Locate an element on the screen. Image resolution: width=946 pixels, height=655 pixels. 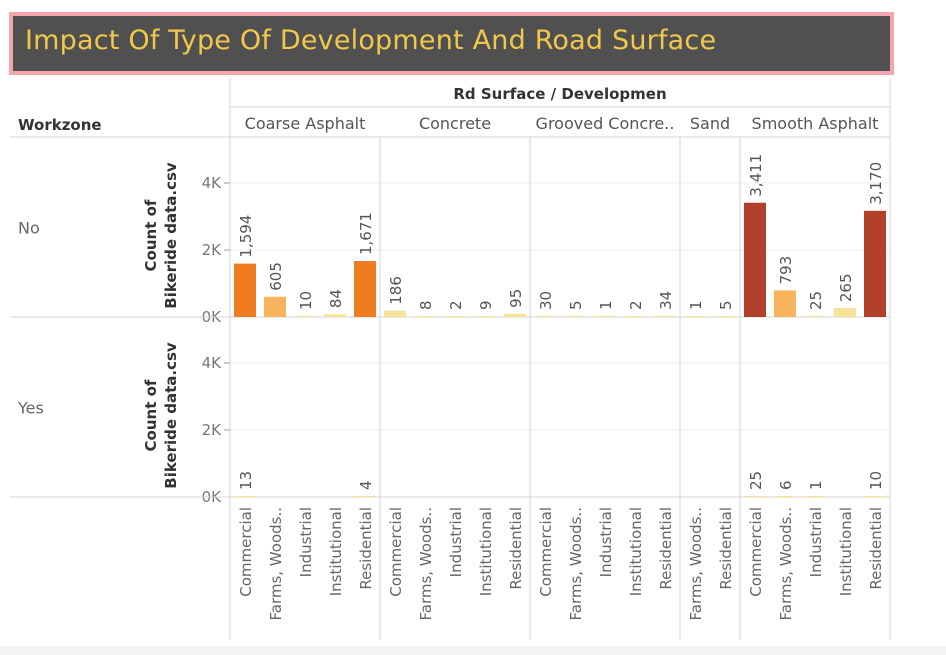
bar-value-label: 30 is located at coordinates (546, 300).